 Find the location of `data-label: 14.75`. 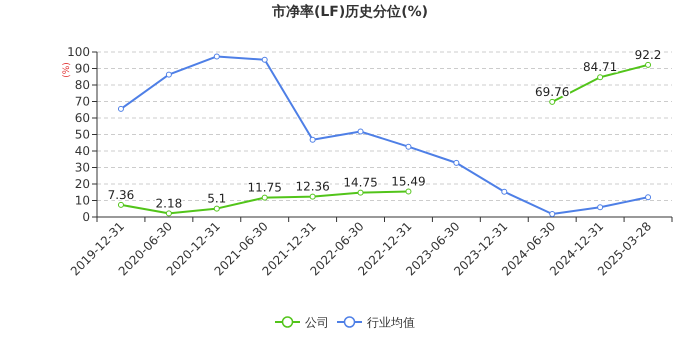

data-label: 14.75 is located at coordinates (360, 183).